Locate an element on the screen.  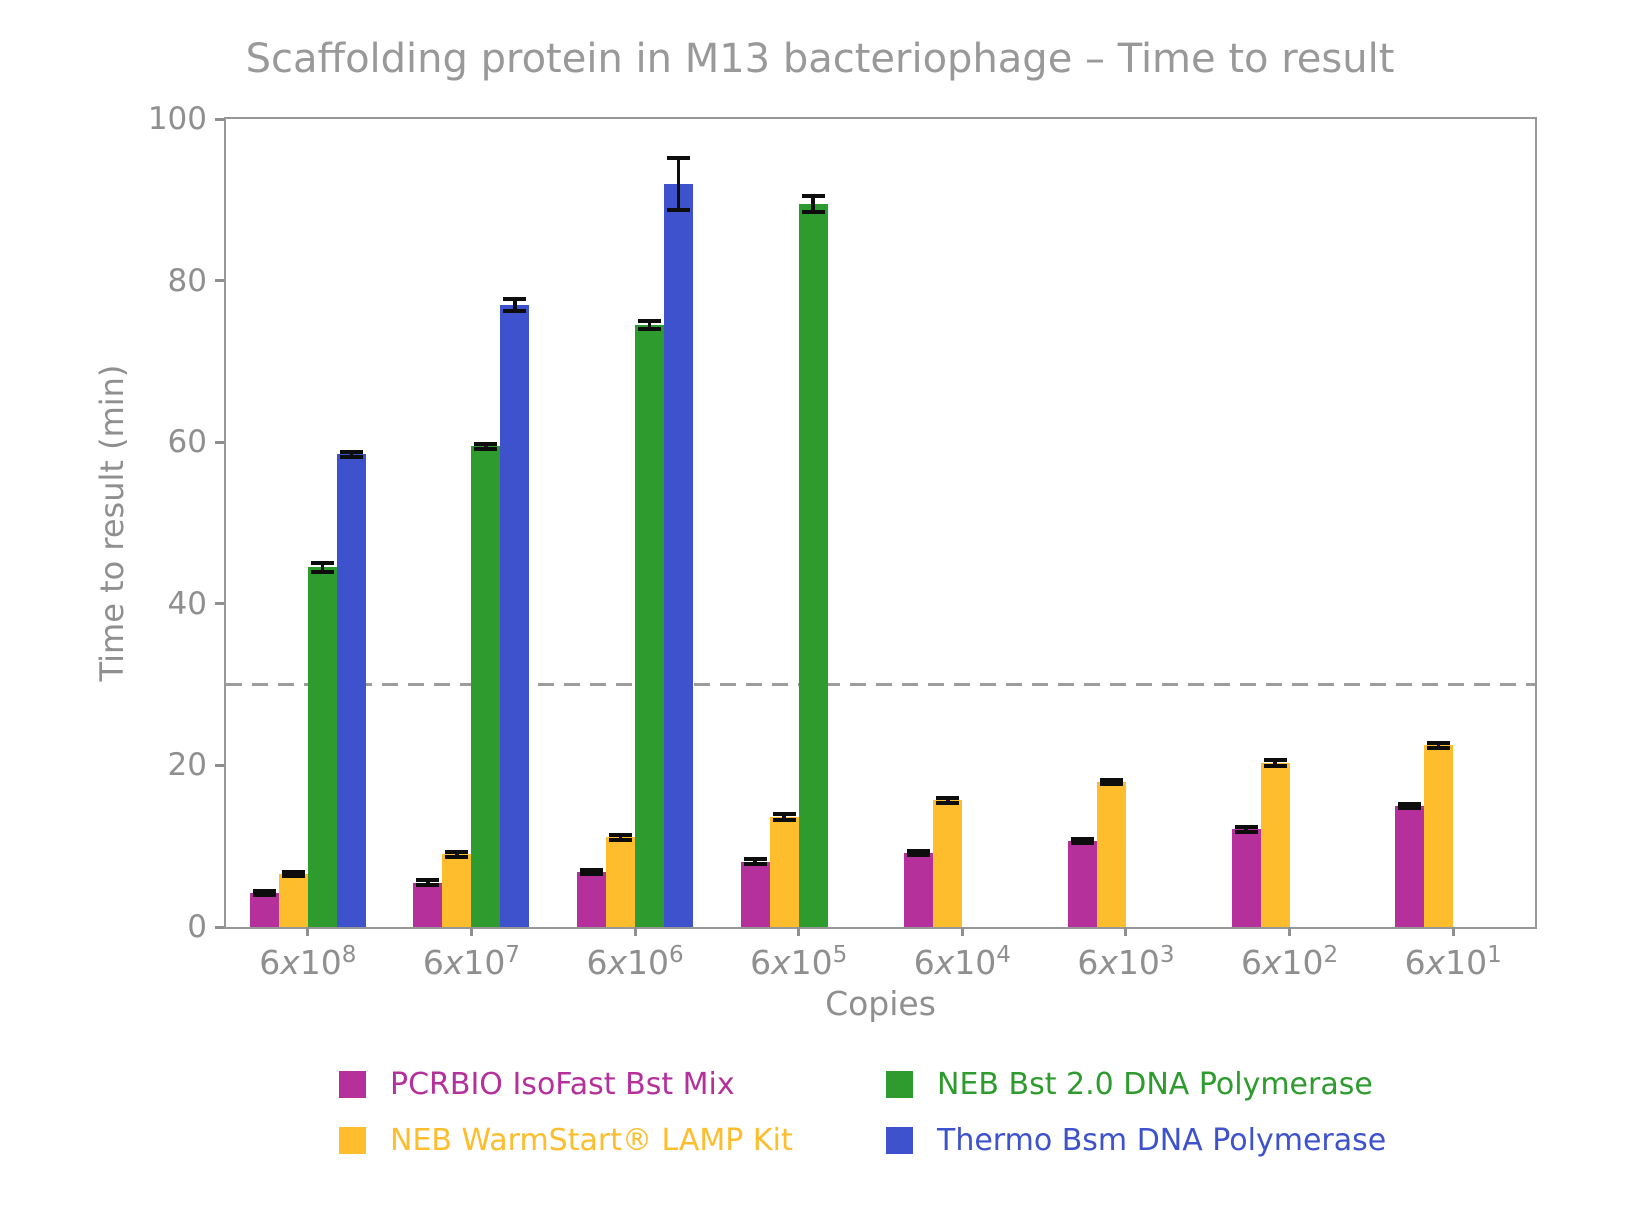
y-tick-label: 40 is located at coordinates (187, 603).